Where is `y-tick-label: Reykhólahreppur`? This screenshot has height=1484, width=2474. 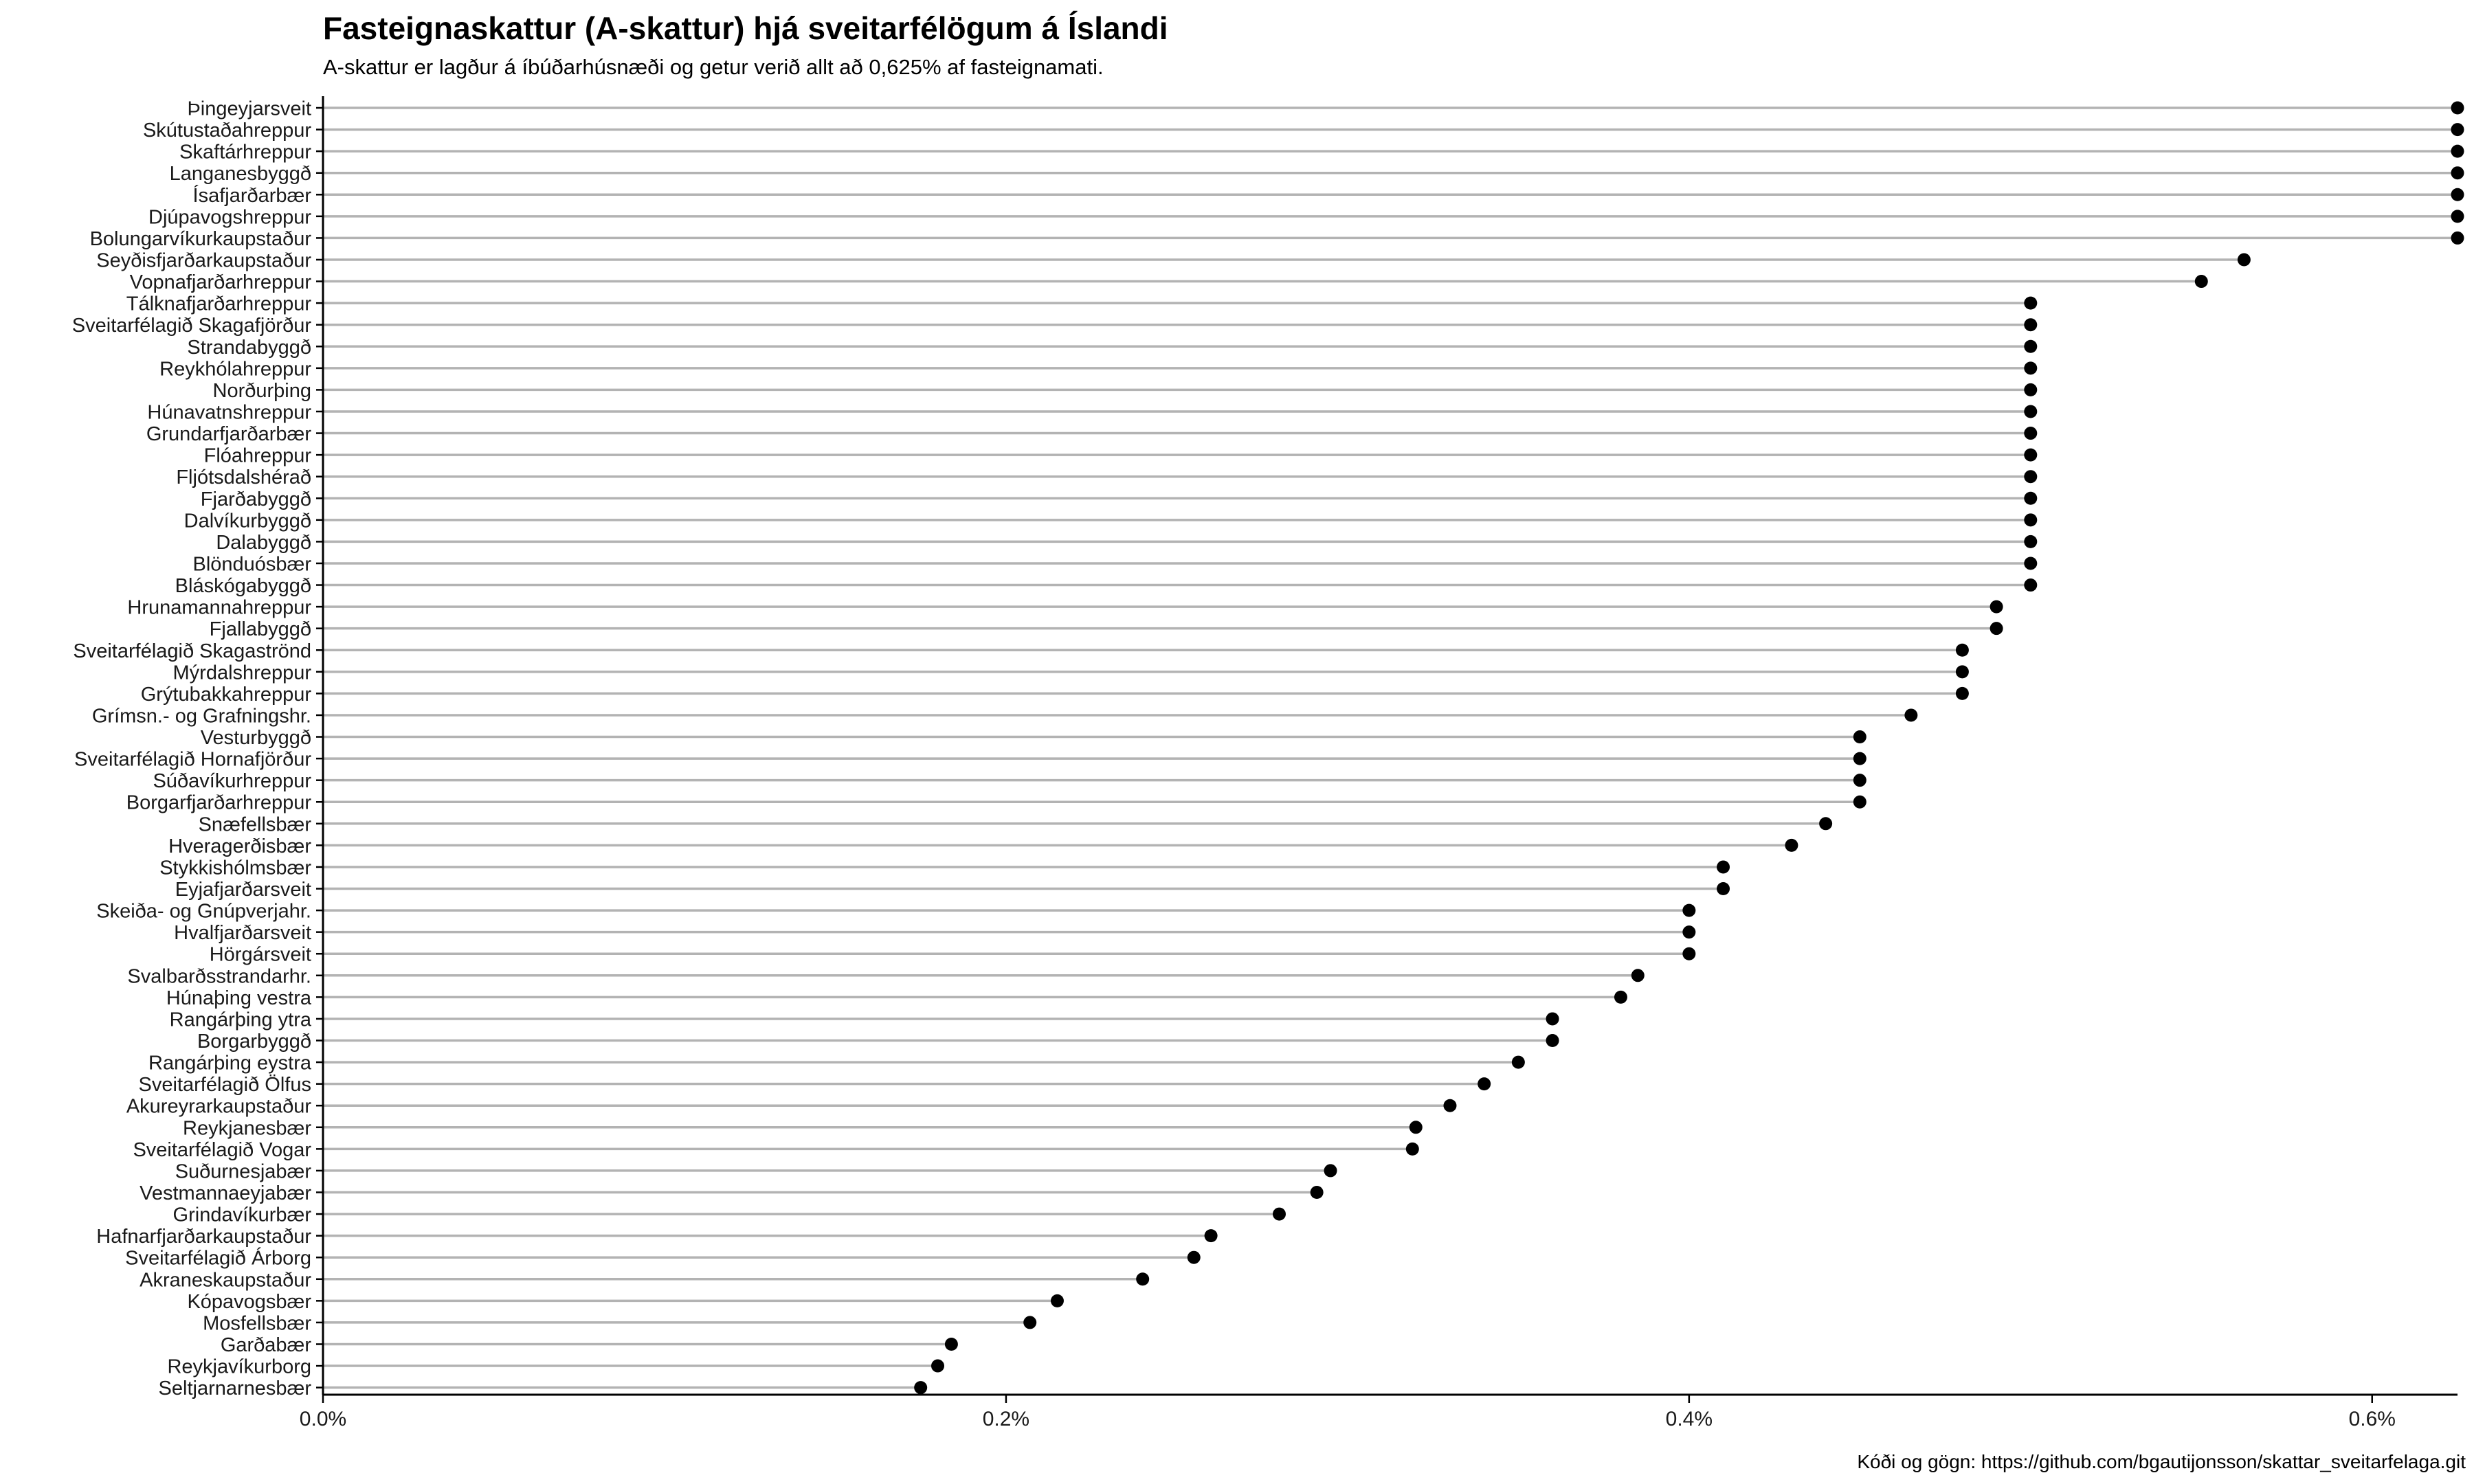 y-tick-label: Reykhólahreppur is located at coordinates (235, 369).